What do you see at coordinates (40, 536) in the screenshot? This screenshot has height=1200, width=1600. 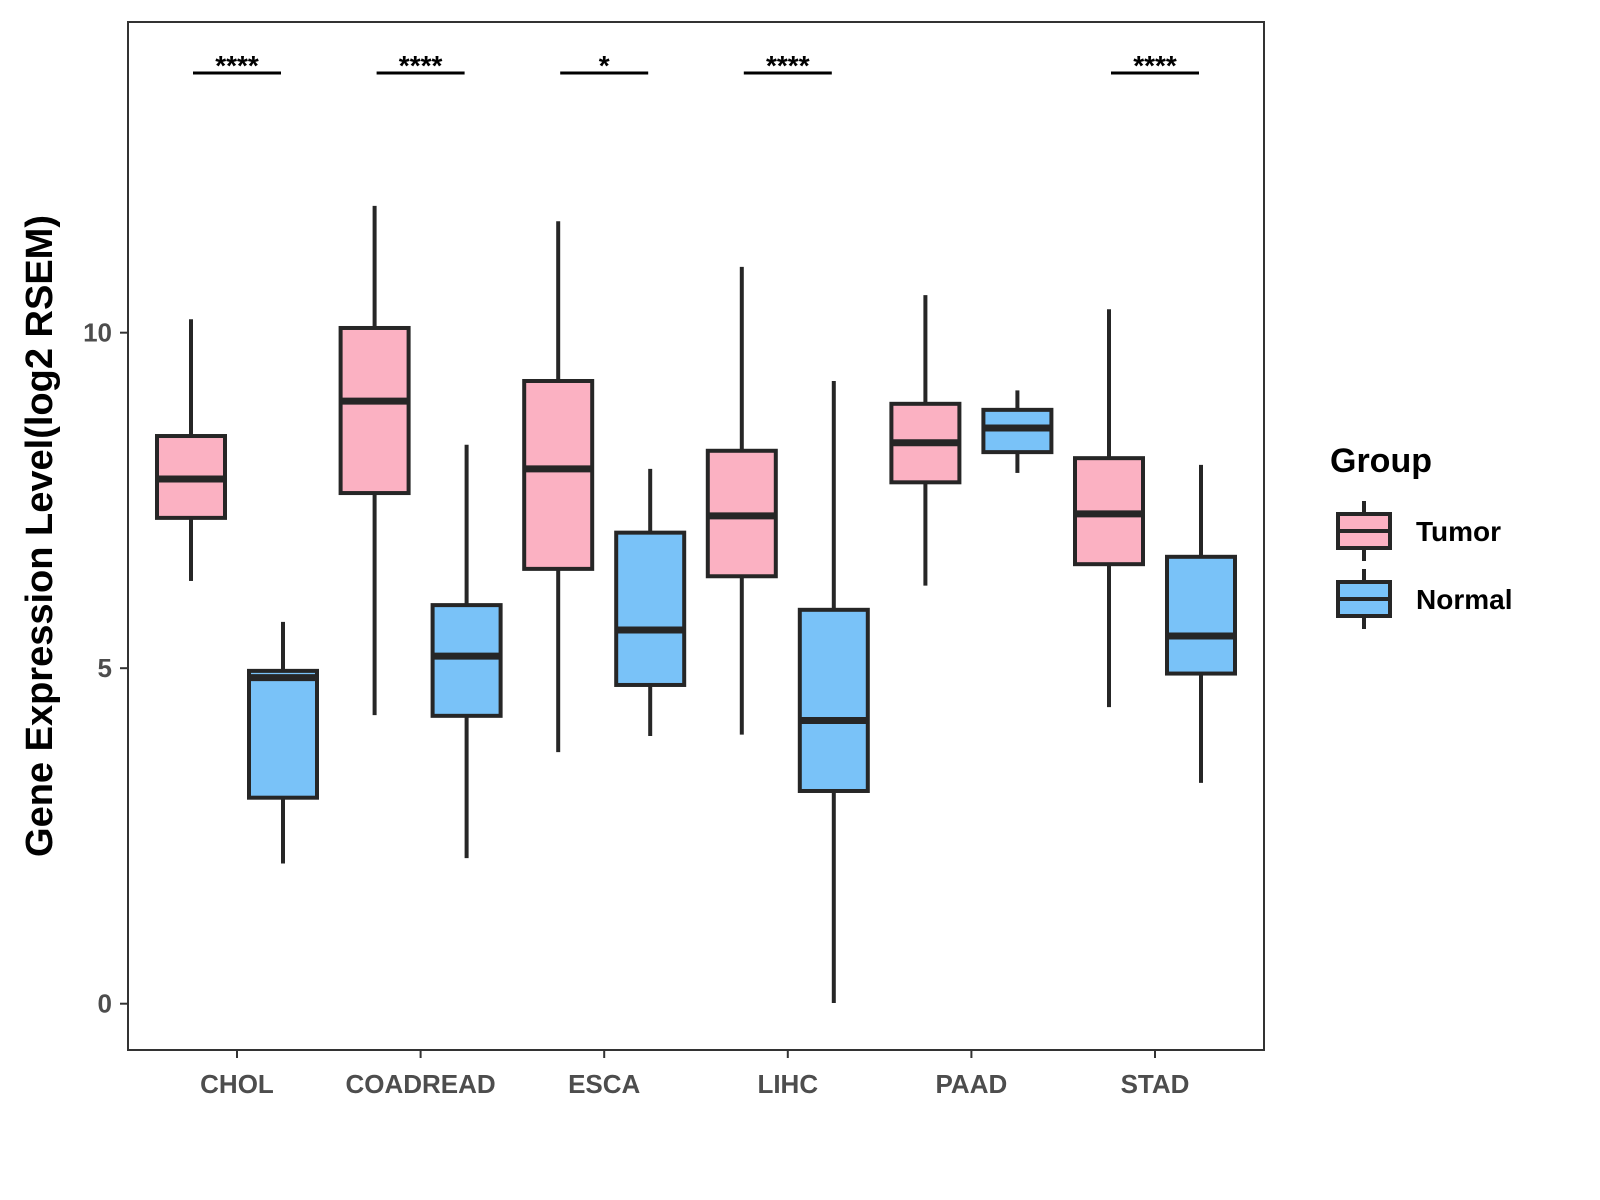 I see `y-axis-label: Gene Expression Level(log2 RSEM)` at bounding box center [40, 536].